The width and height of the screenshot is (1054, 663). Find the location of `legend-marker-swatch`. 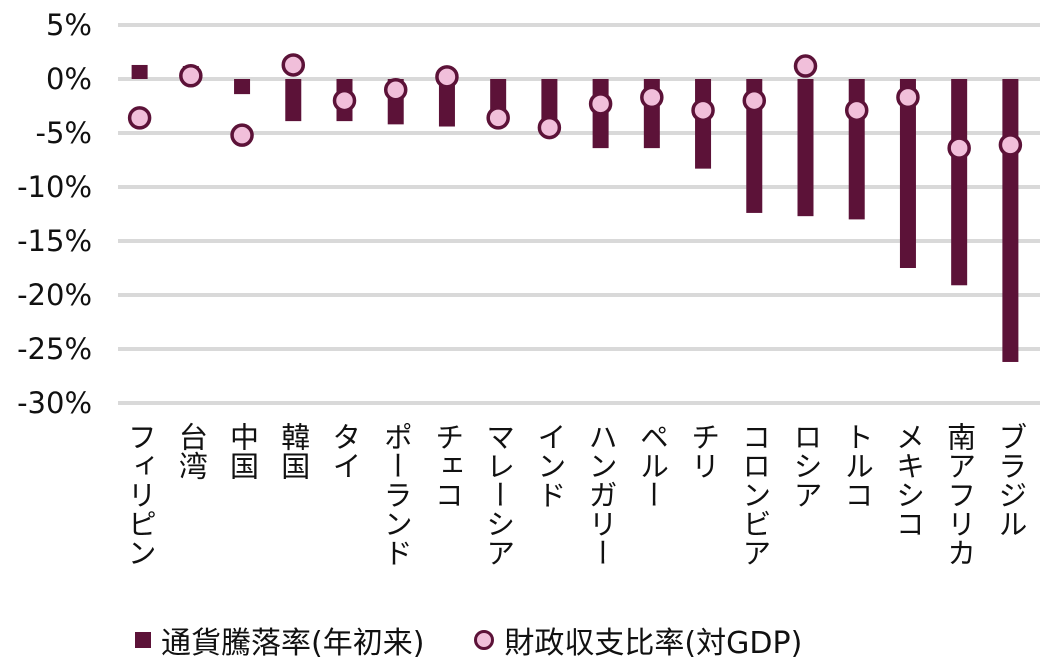

legend-marker-swatch is located at coordinates (484, 640).